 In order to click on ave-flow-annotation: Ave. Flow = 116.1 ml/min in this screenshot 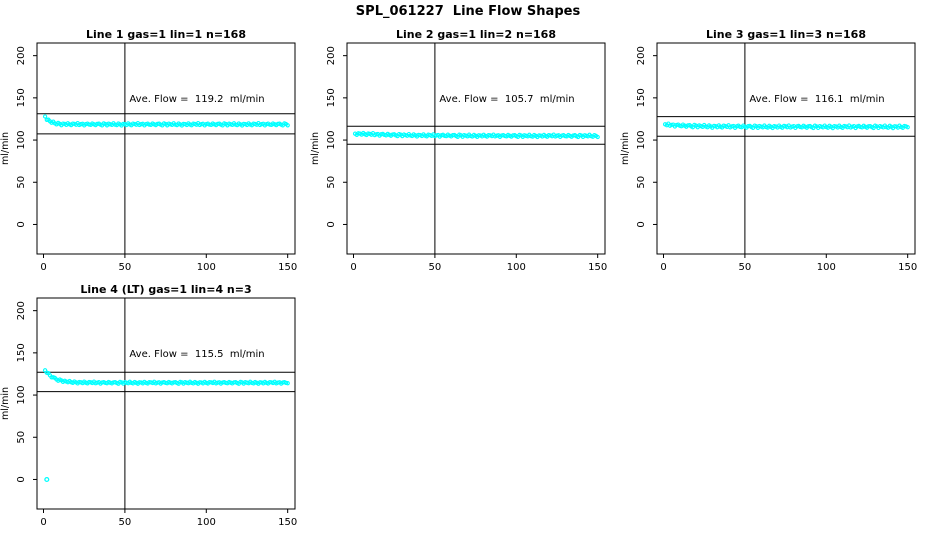, I will do `click(816, 99)`.